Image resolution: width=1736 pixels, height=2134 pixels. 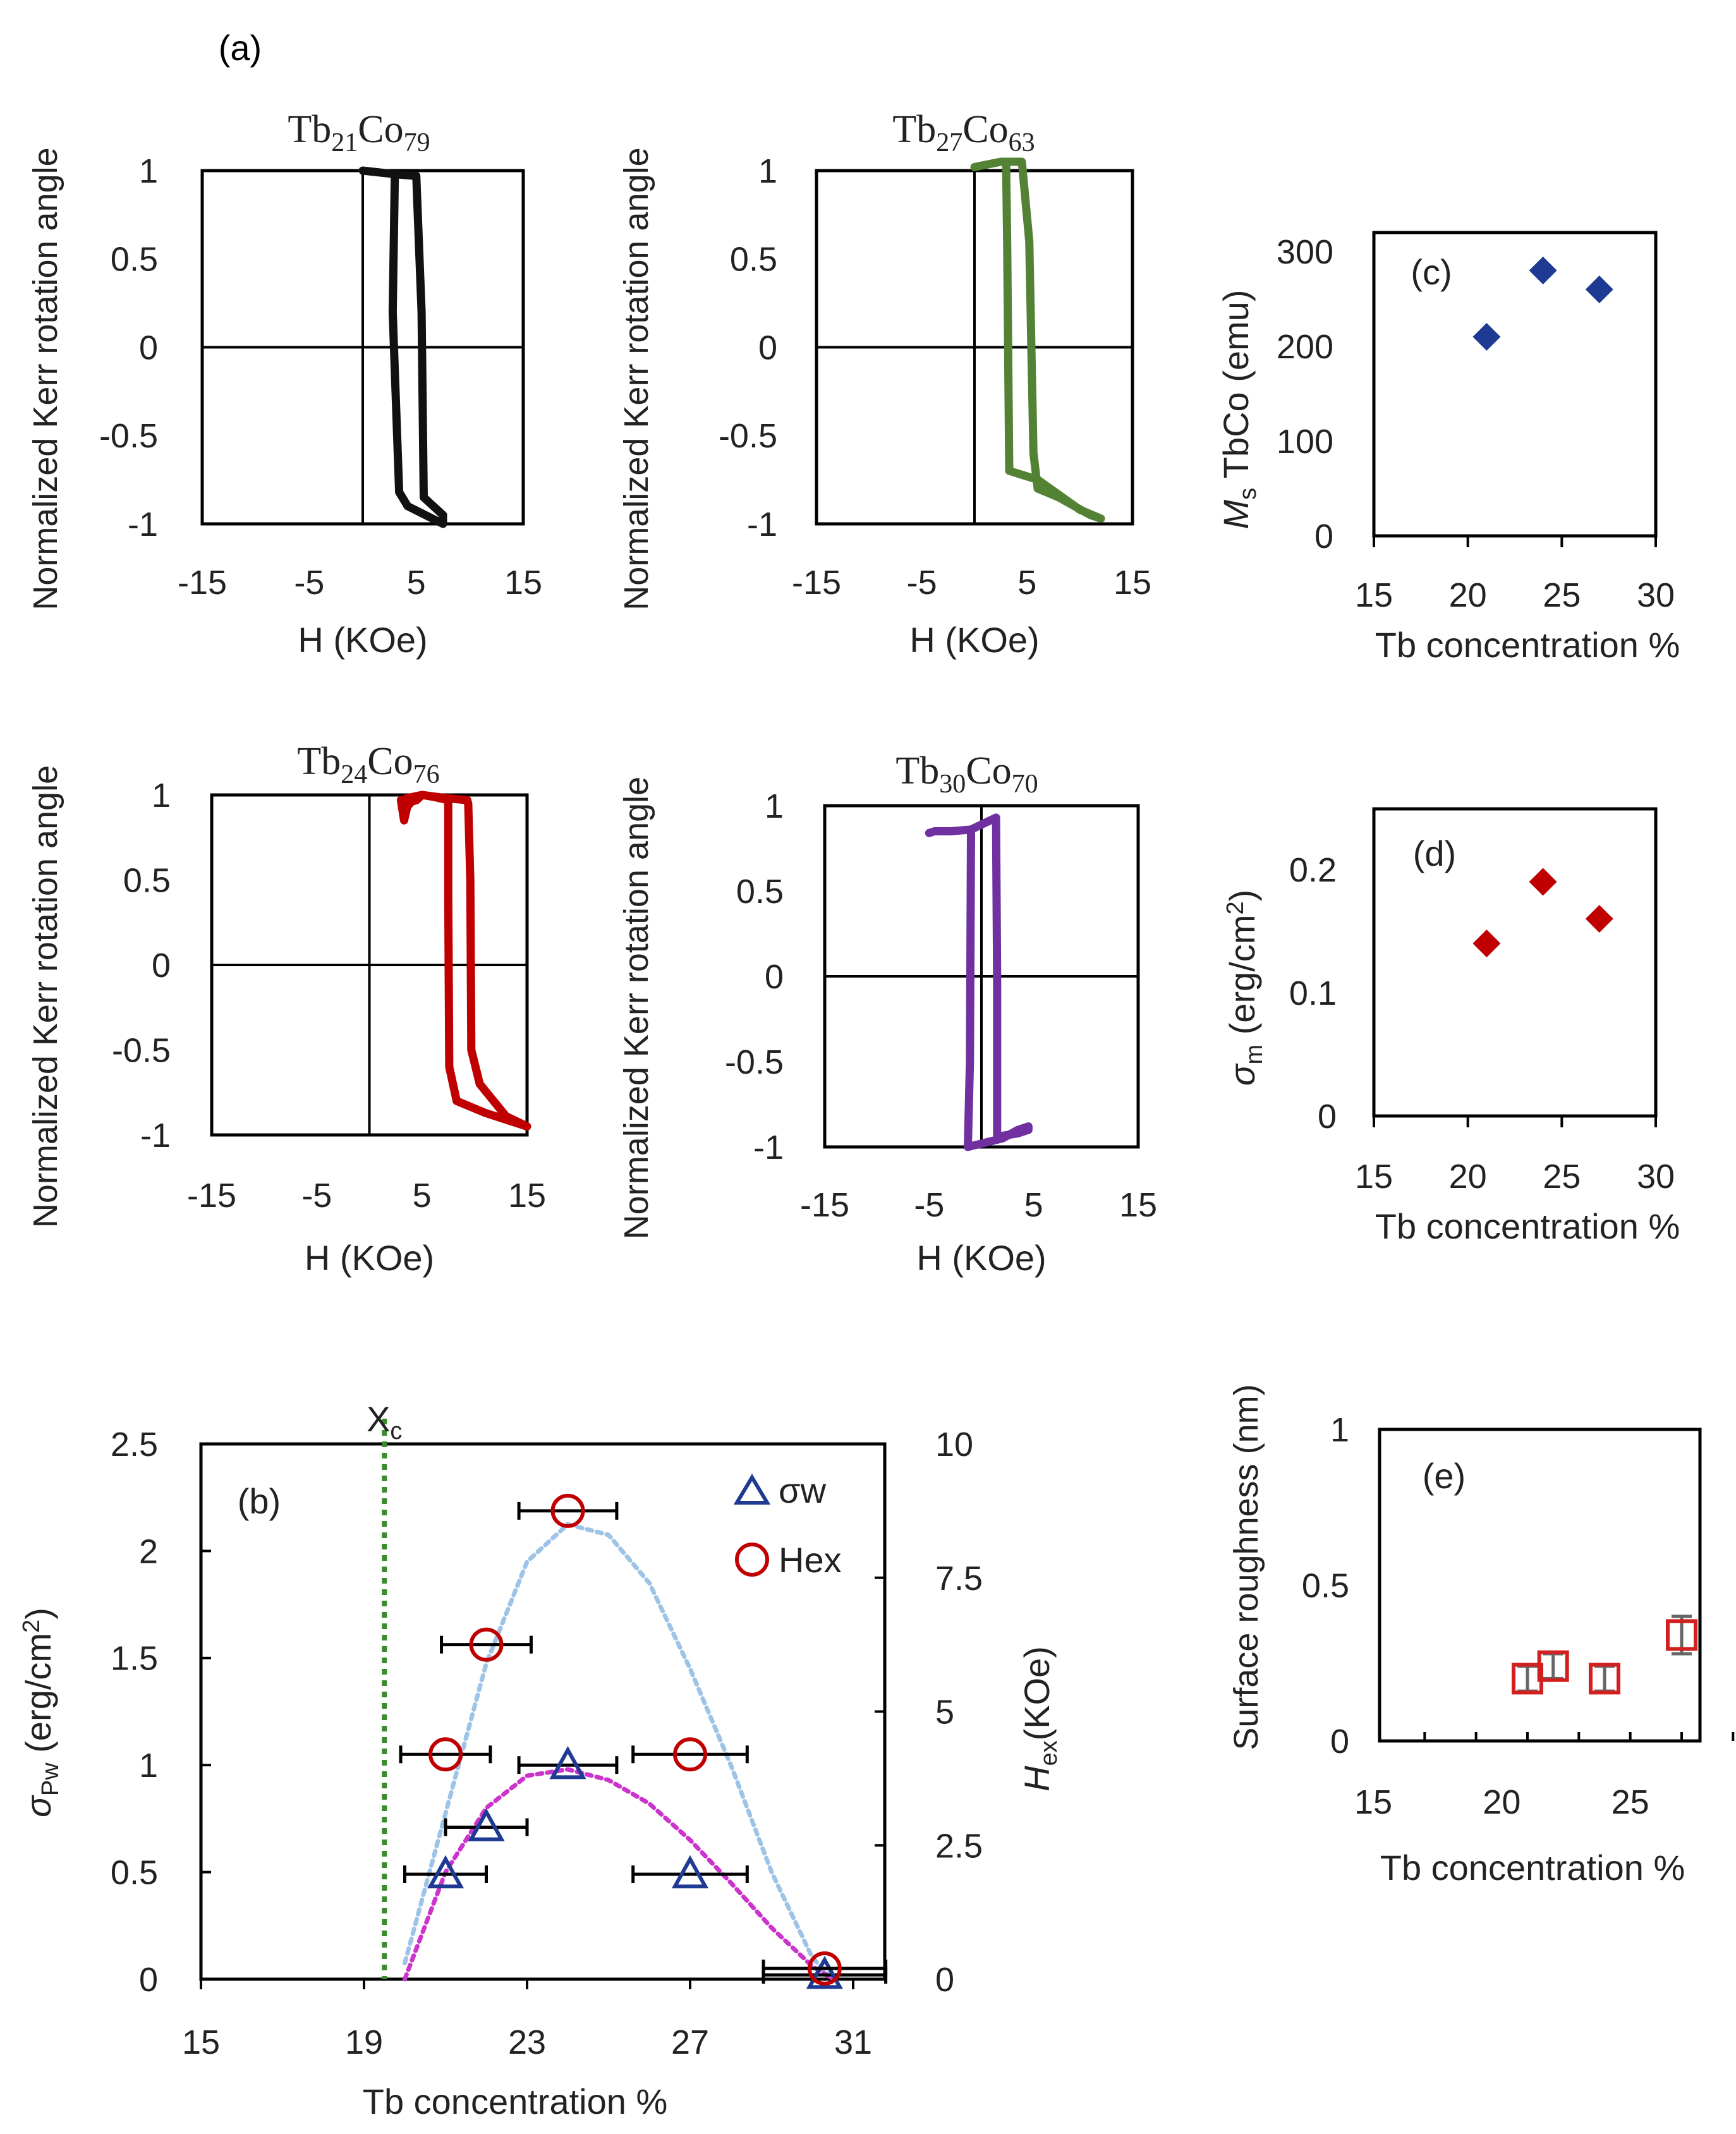 What do you see at coordinates (143, 524) in the screenshot?
I see `a1-ytick-label: -1` at bounding box center [143, 524].